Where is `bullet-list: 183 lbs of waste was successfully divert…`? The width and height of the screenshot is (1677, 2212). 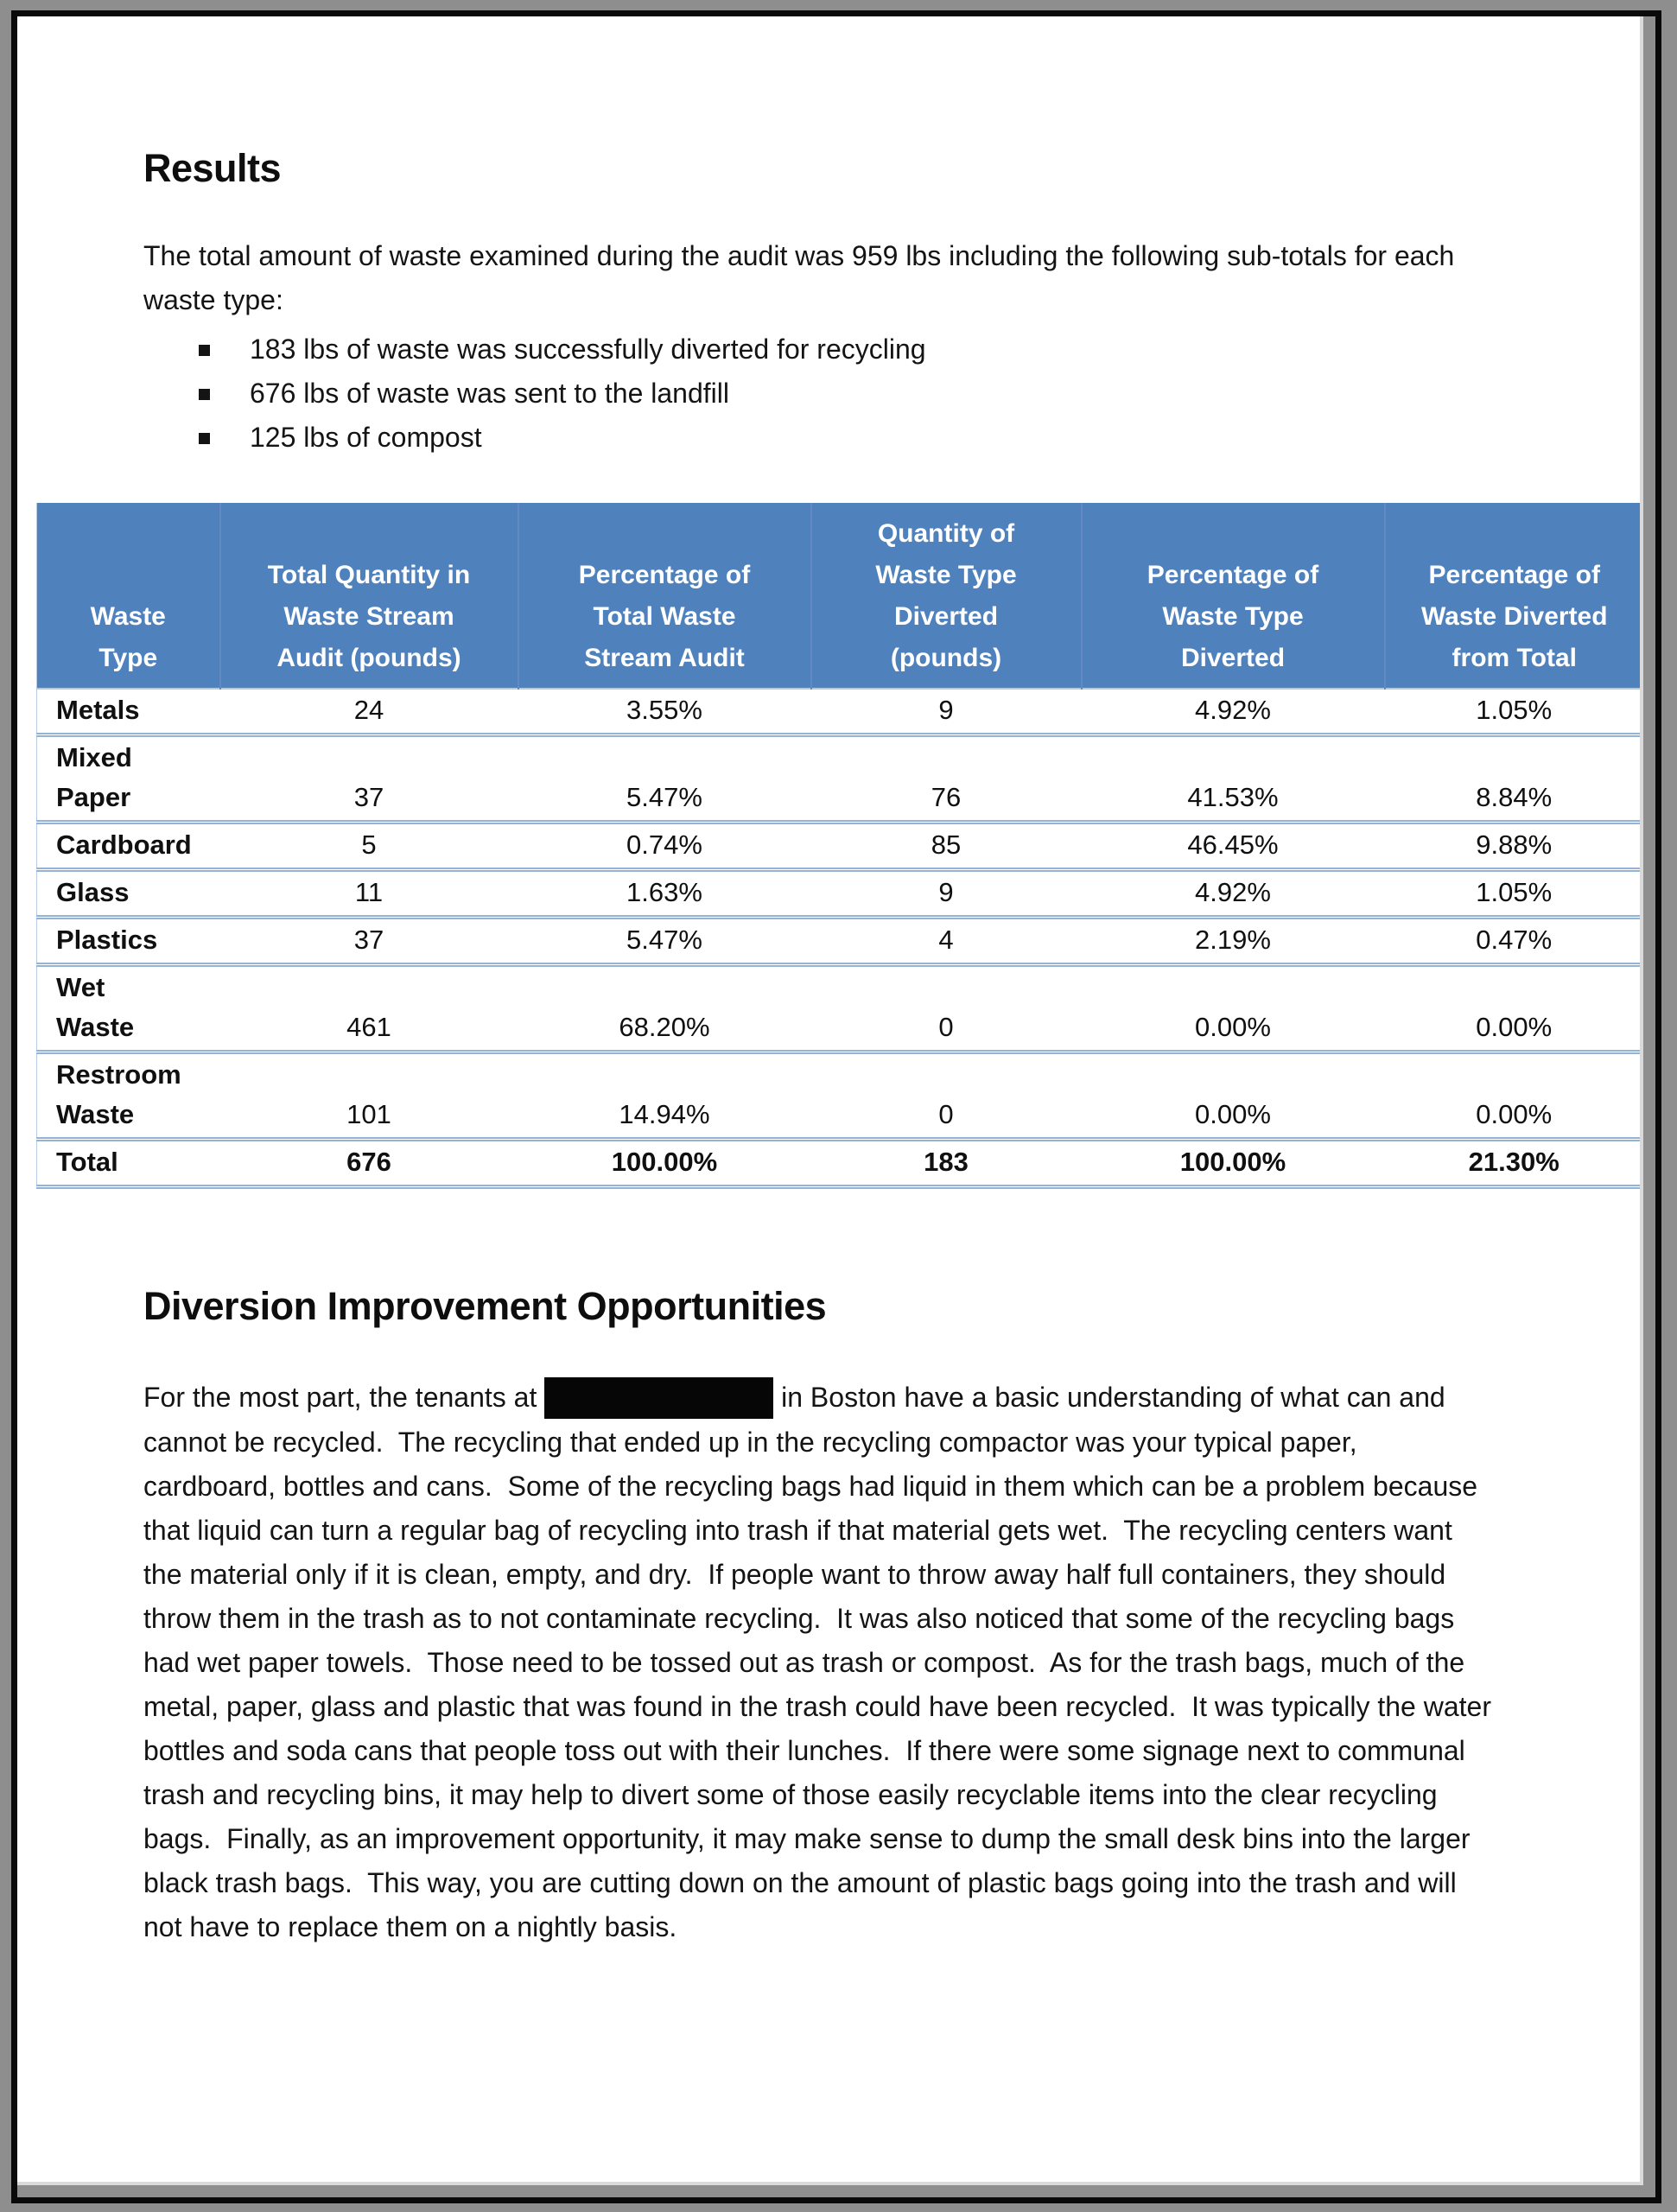 bullet-list: 183 lbs of waste was successfully divert… is located at coordinates (891, 393).